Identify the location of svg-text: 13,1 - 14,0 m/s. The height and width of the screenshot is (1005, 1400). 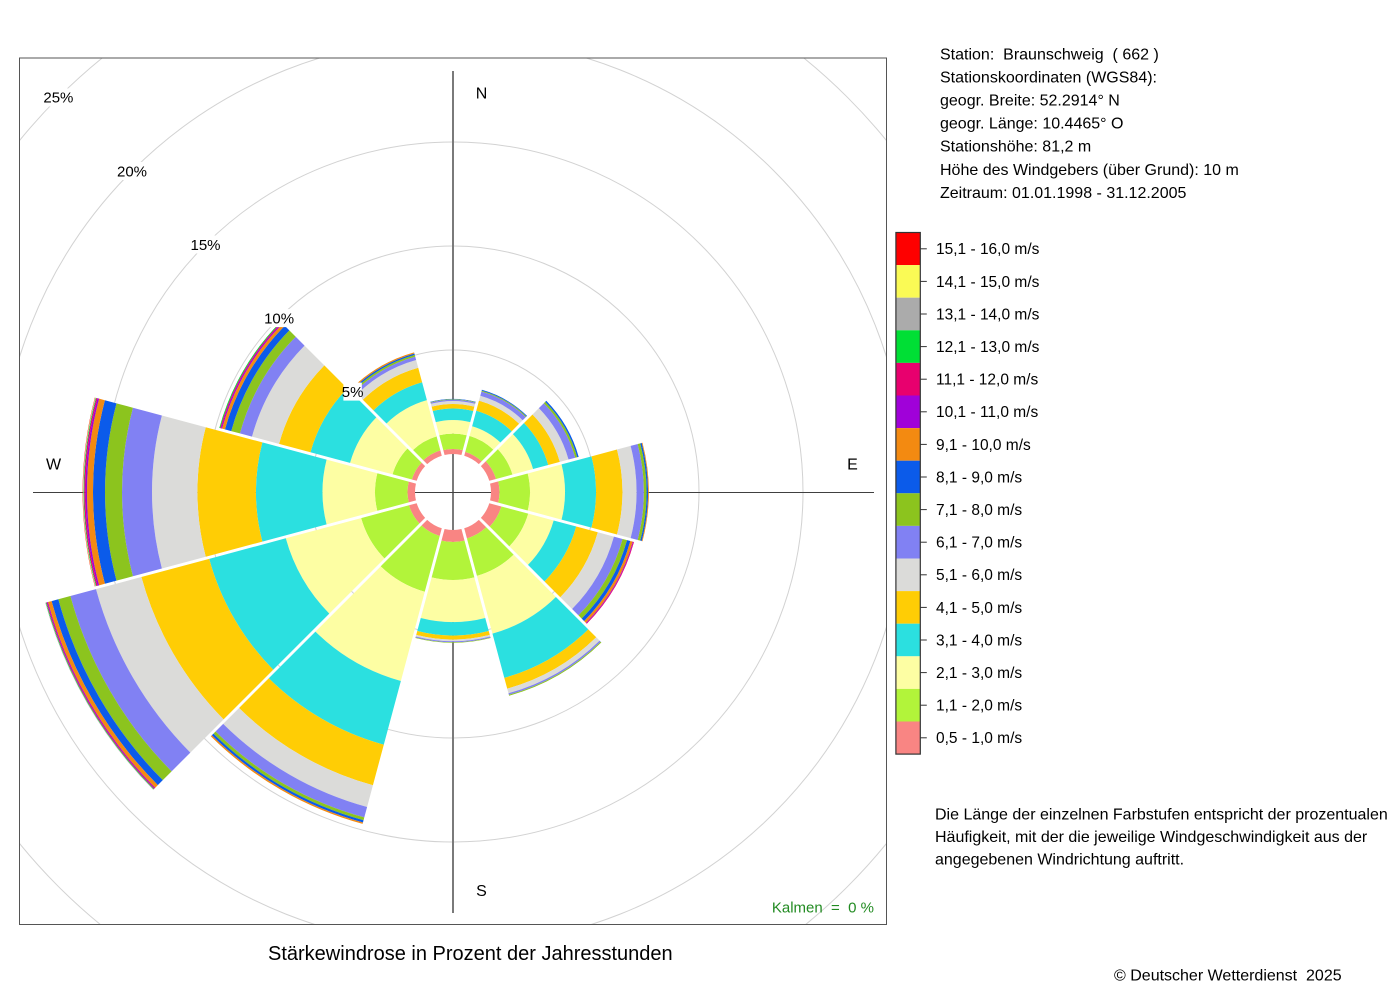
(988, 314).